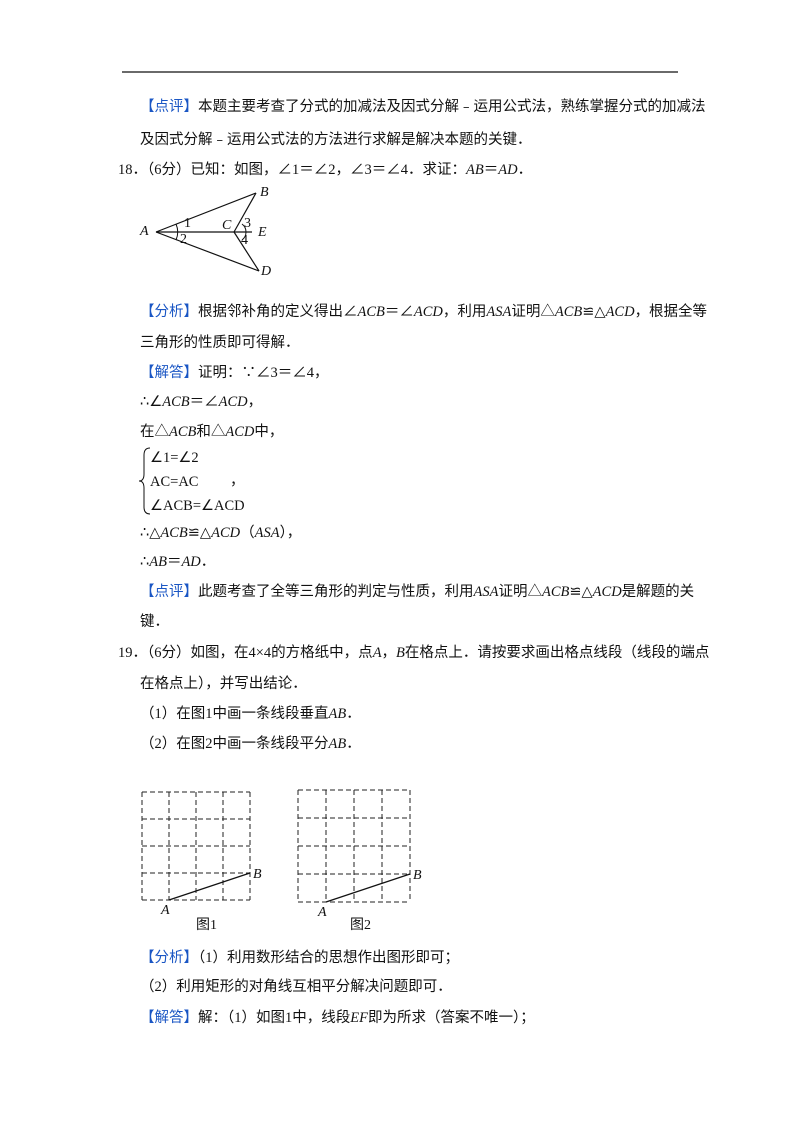 This screenshot has width=800, height=1132. What do you see at coordinates (154, 432) in the screenshot?
I see `text: 在△` at bounding box center [154, 432].